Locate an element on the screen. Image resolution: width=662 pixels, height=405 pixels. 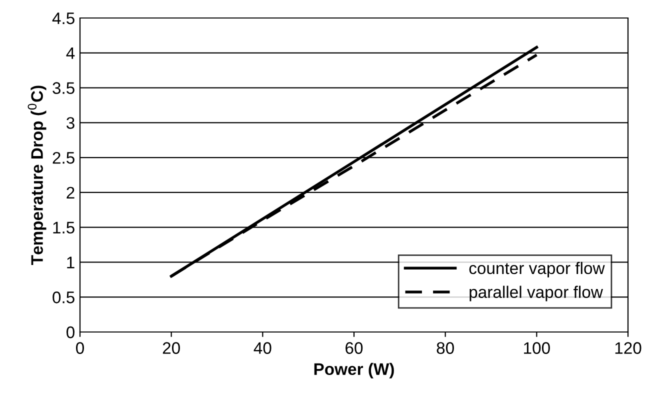
y-tick-label: 4.5 is located at coordinates (63, 18).